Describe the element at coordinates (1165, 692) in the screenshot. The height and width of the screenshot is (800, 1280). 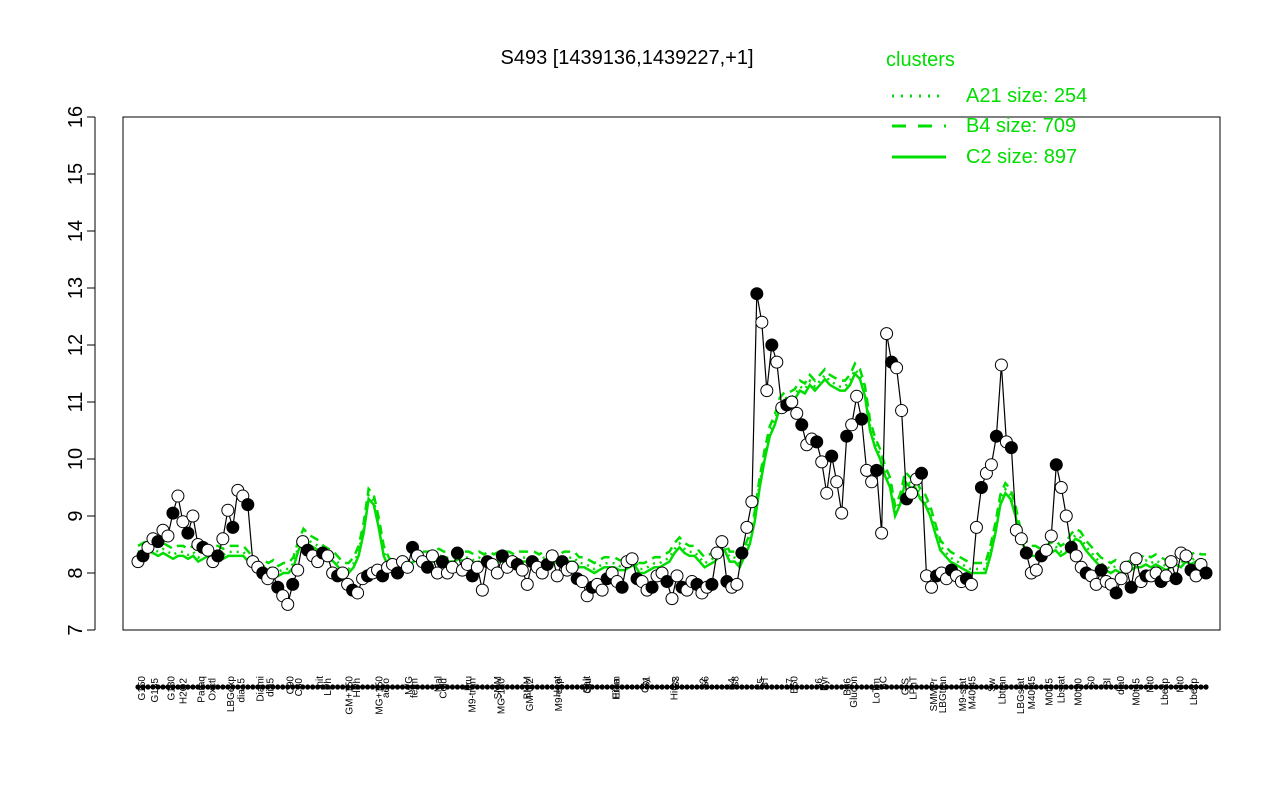
I see `x-tick-label: Lbexp` at that location.